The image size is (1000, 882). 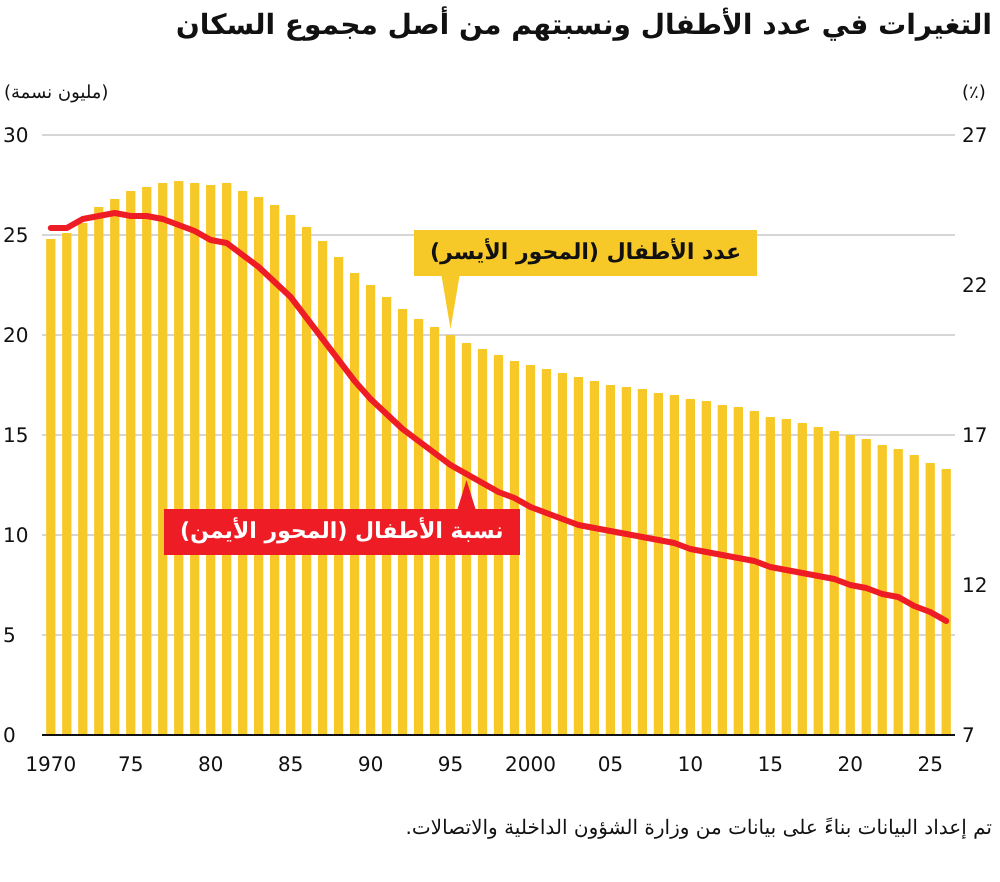 I want to click on x-tick-label: 25, so click(x=930, y=764).